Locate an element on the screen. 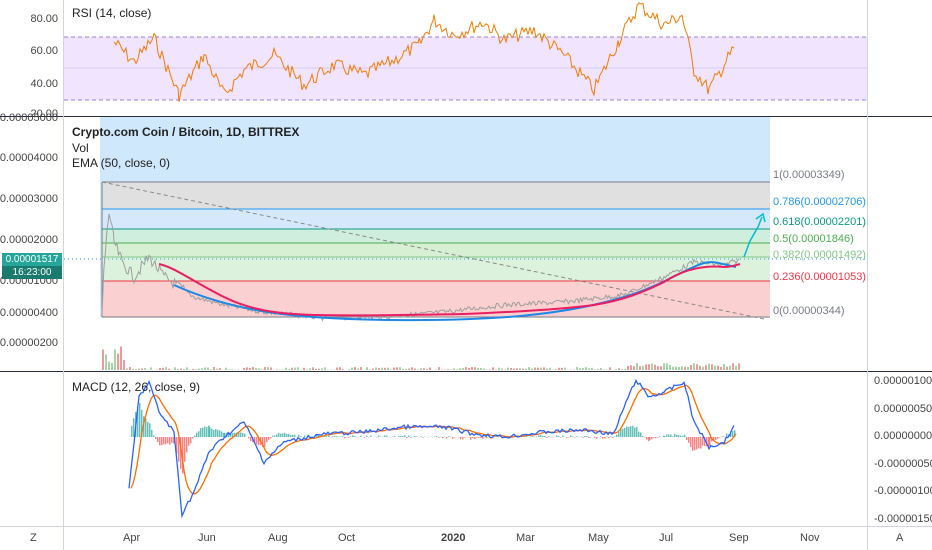 This screenshot has height=550, width=932. arrow-head-icon is located at coordinates (760, 217).